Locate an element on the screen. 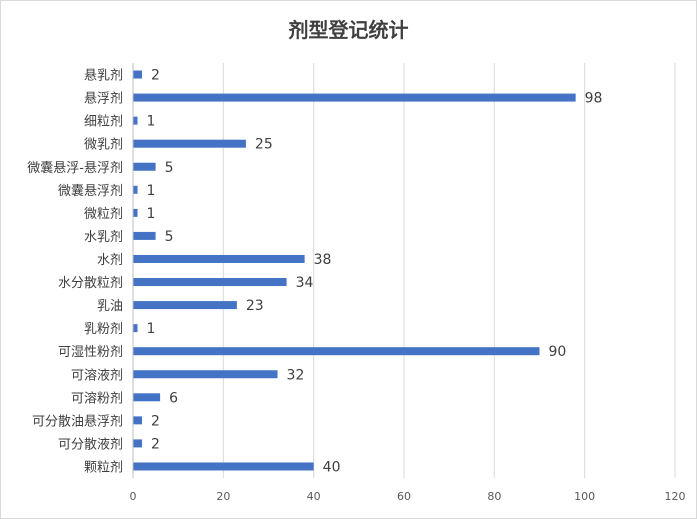 The width and height of the screenshot is (697, 519). category-label: 悬乳剂 is located at coordinates (103, 76).